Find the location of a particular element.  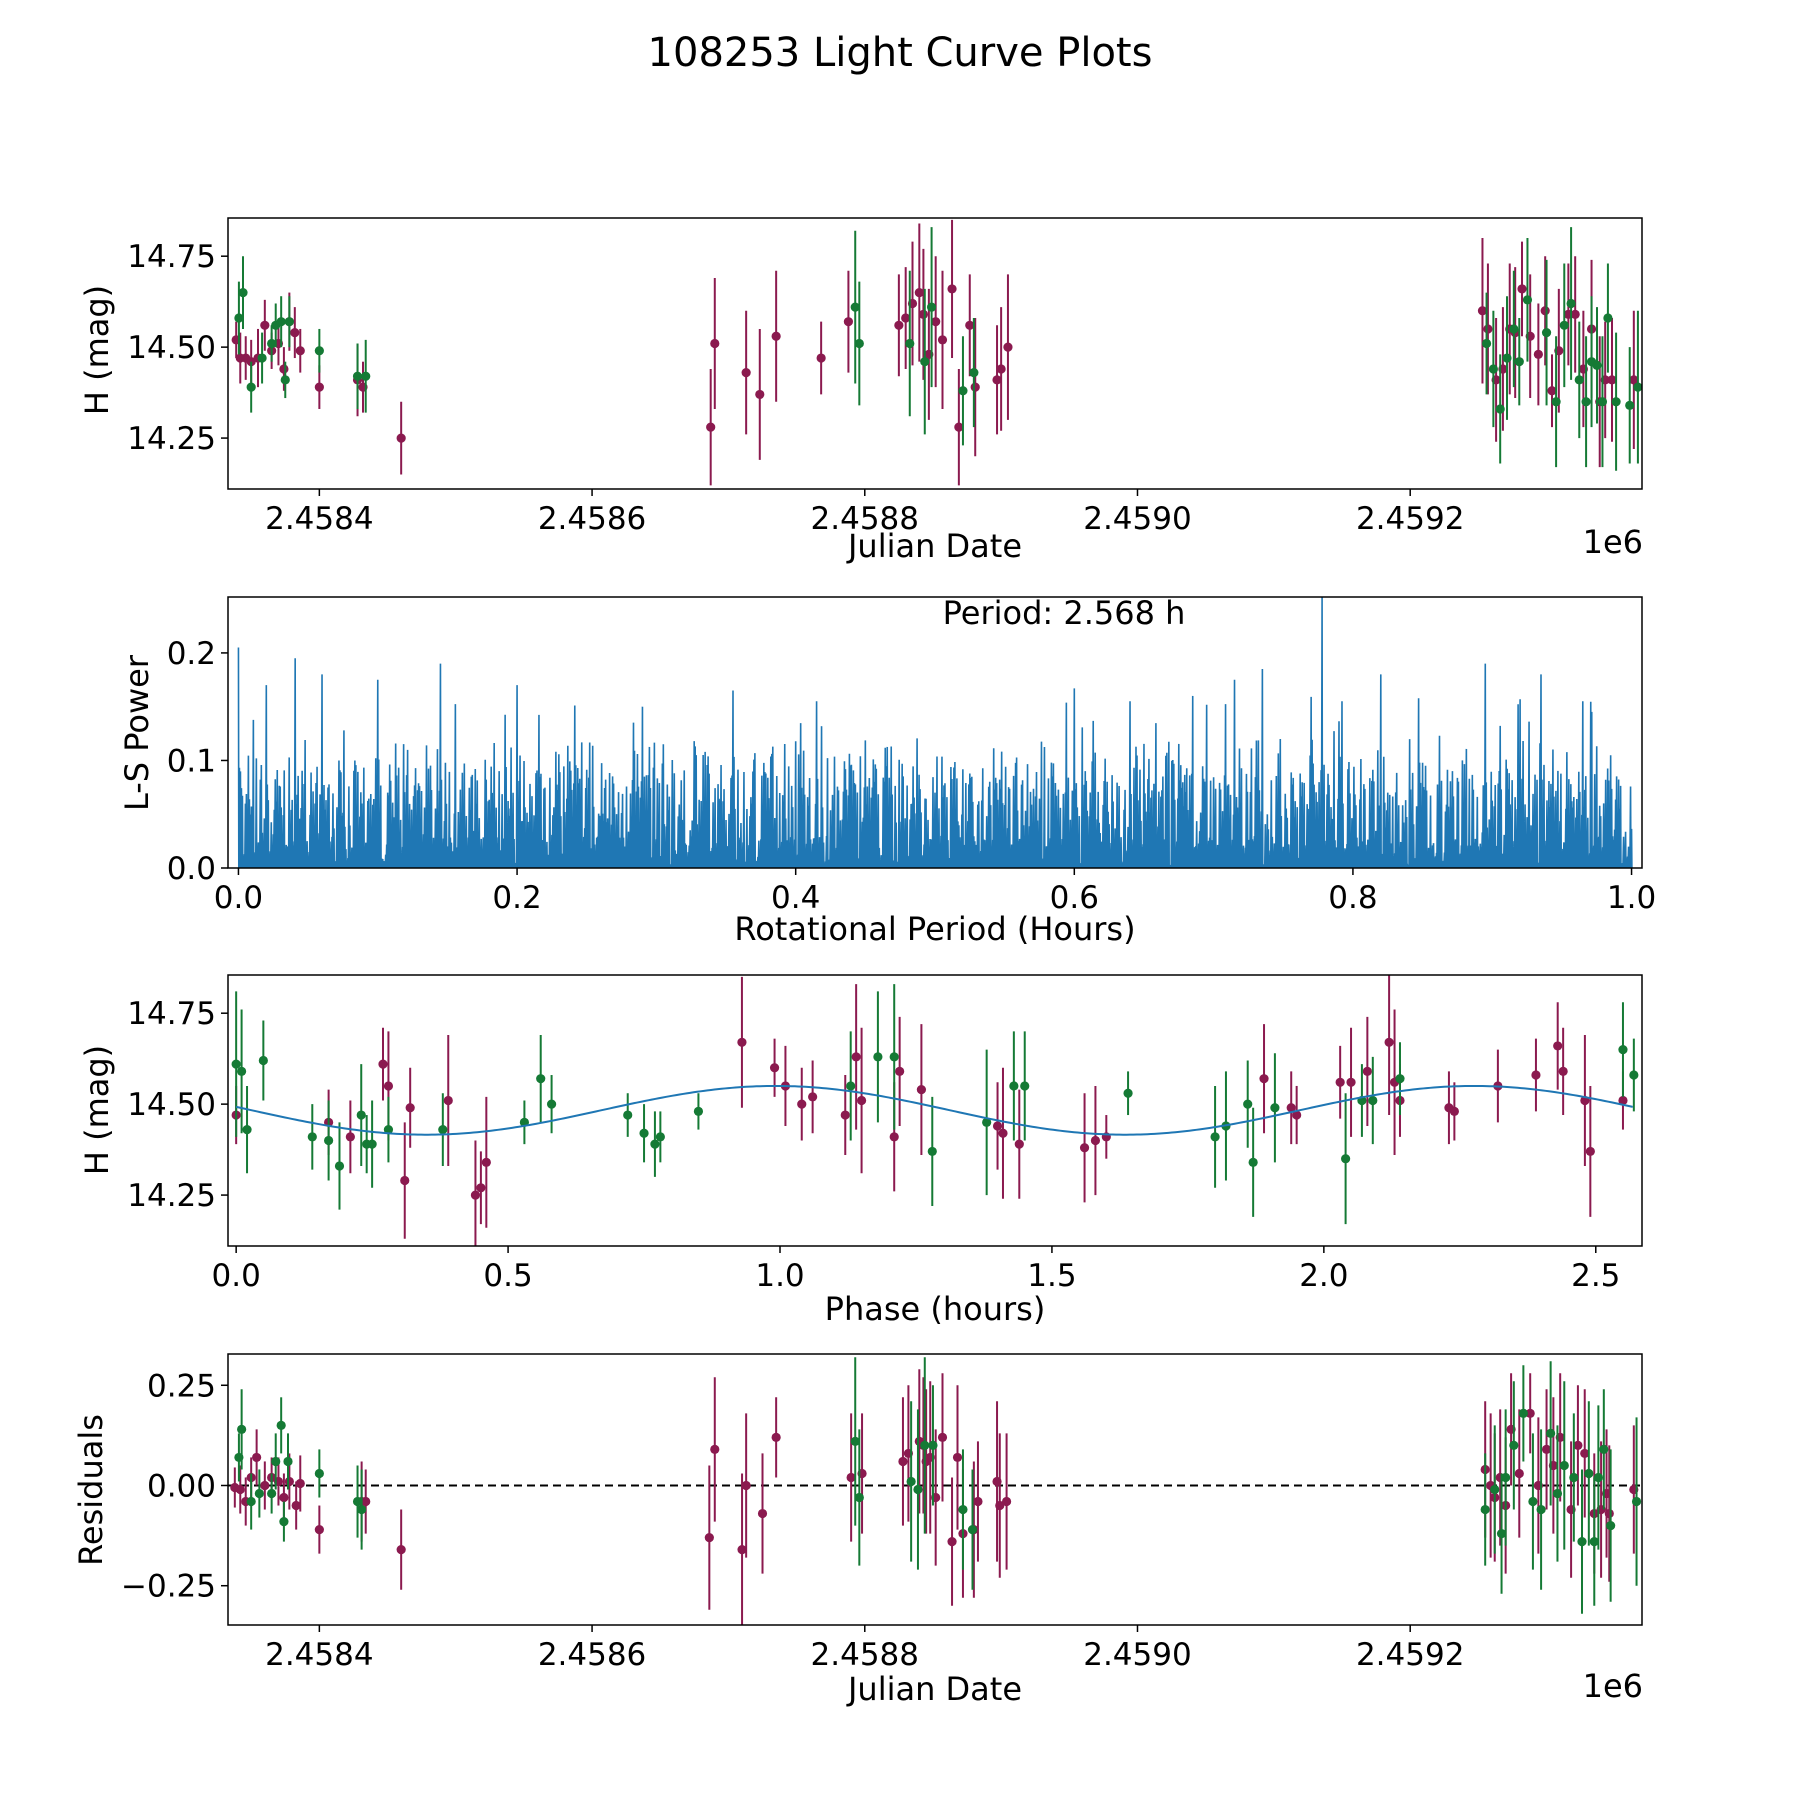

phased-frame is located at coordinates (935, 1110).